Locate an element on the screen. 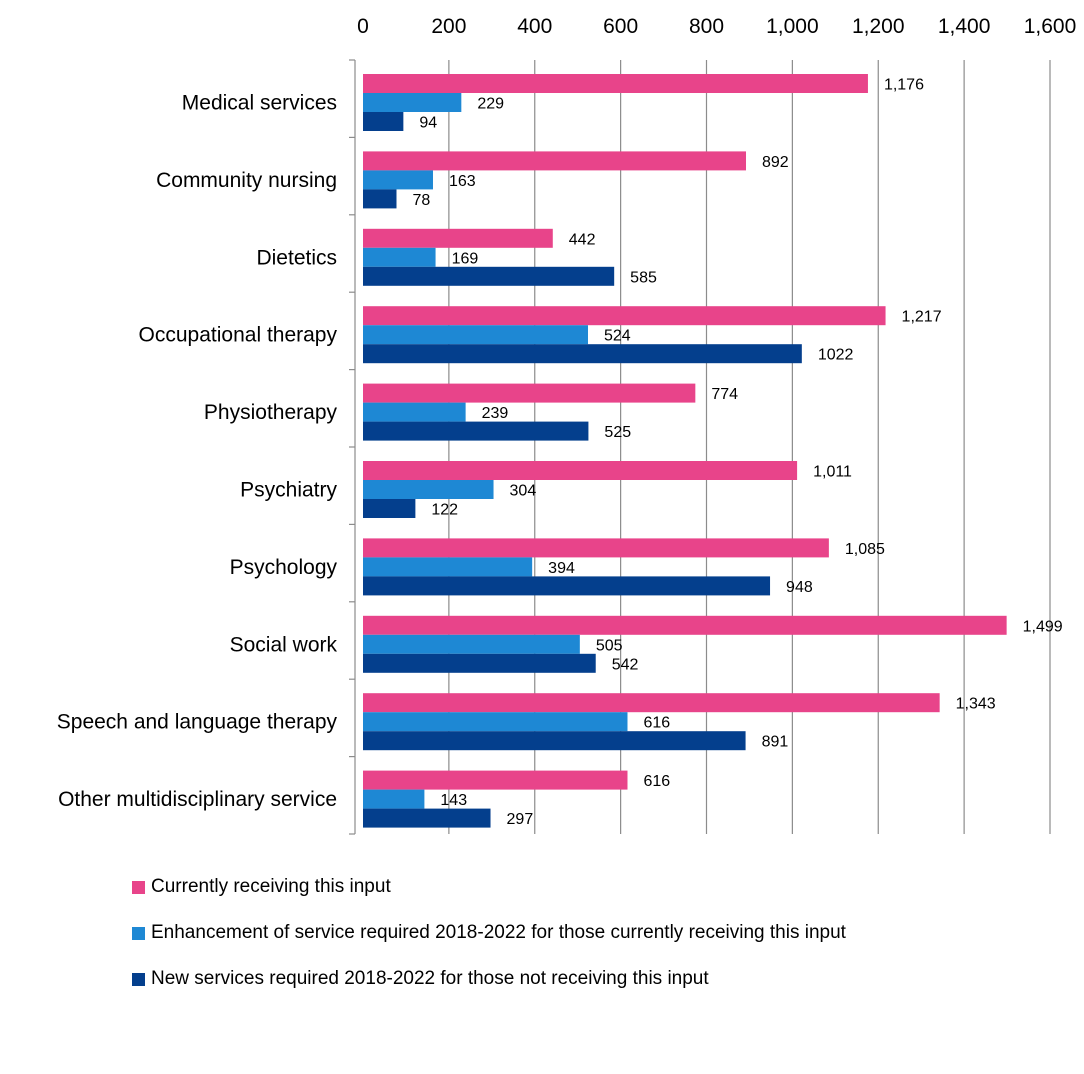  data-label: 442 is located at coordinates (582, 239).